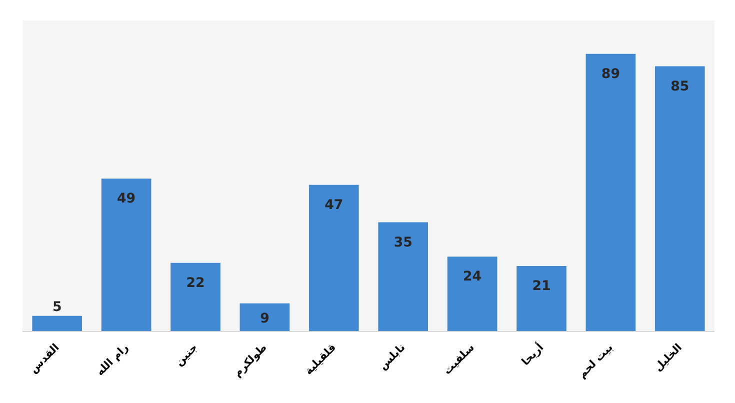 Image resolution: width=735 pixels, height=403 pixels. What do you see at coordinates (610, 74) in the screenshot?
I see `data-label: 89` at bounding box center [610, 74].